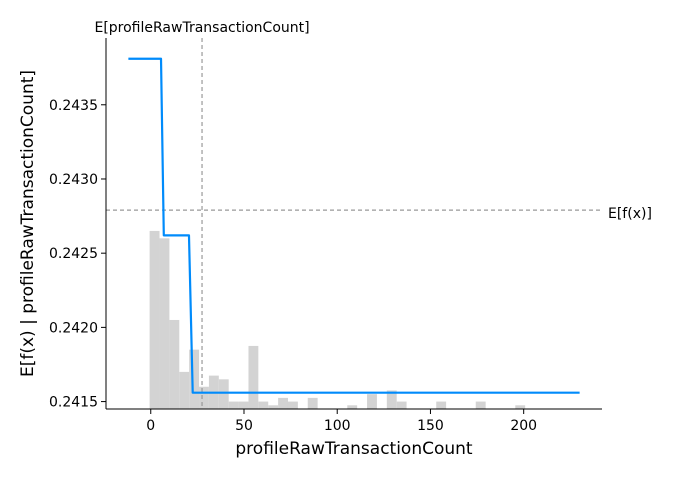 This screenshot has width=675, height=477. I want to click on y-tick-label: 0.2435, so click(73, 106).